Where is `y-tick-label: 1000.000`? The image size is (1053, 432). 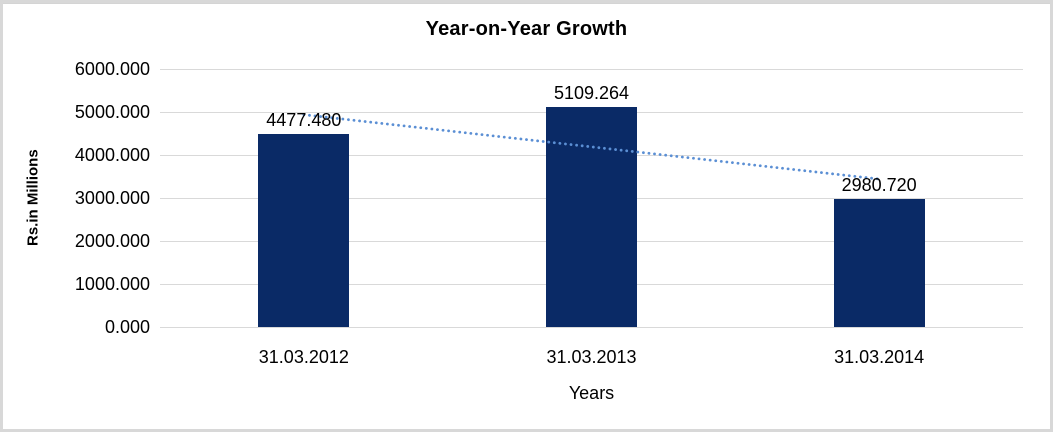
y-tick-label: 1000.000 is located at coordinates (112, 284).